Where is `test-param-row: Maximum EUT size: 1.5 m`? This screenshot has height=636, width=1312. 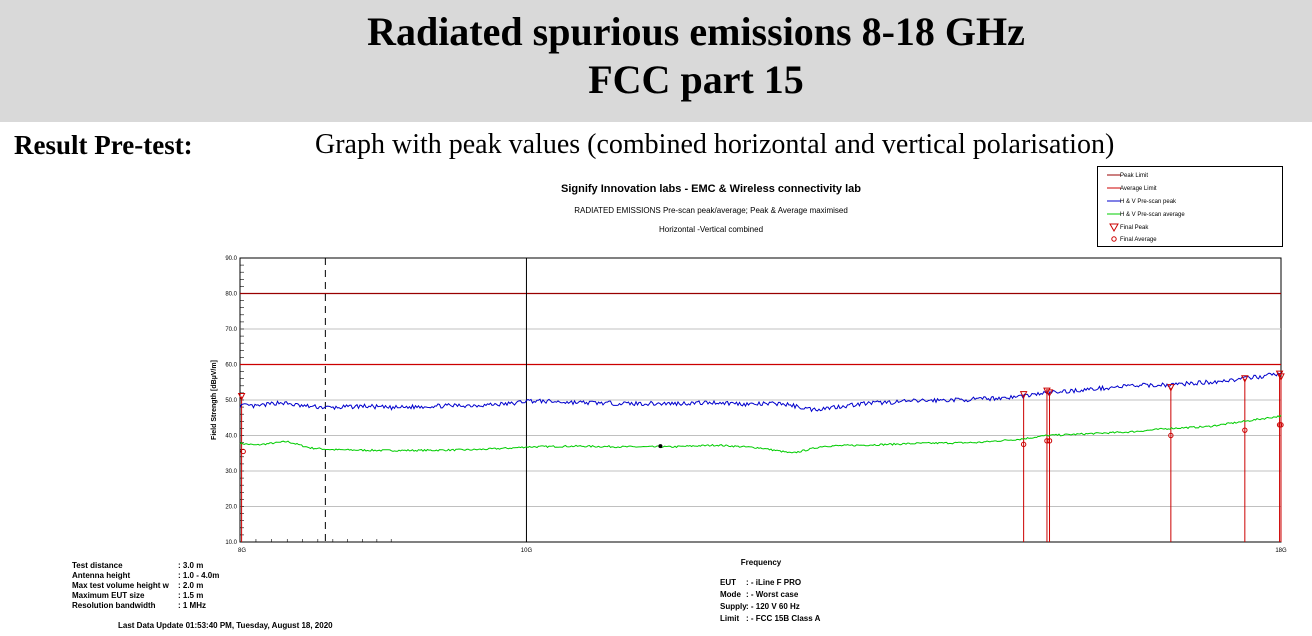 test-param-row: Maximum EUT size: 1.5 m is located at coordinates (138, 595).